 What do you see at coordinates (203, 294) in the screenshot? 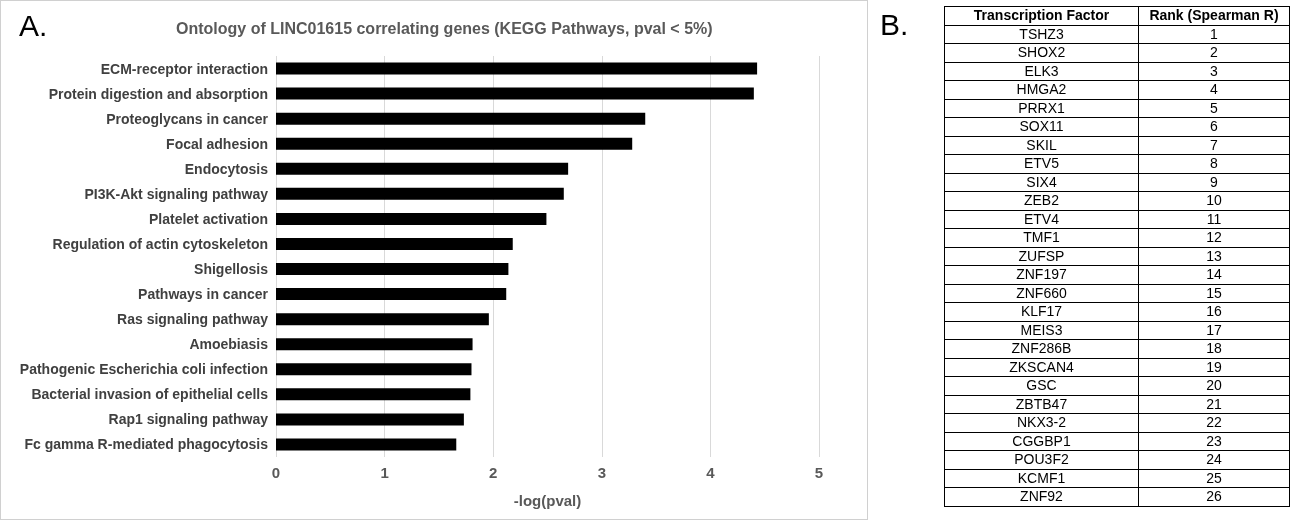
I see `y-tick-label: Pathways in cancer` at bounding box center [203, 294].